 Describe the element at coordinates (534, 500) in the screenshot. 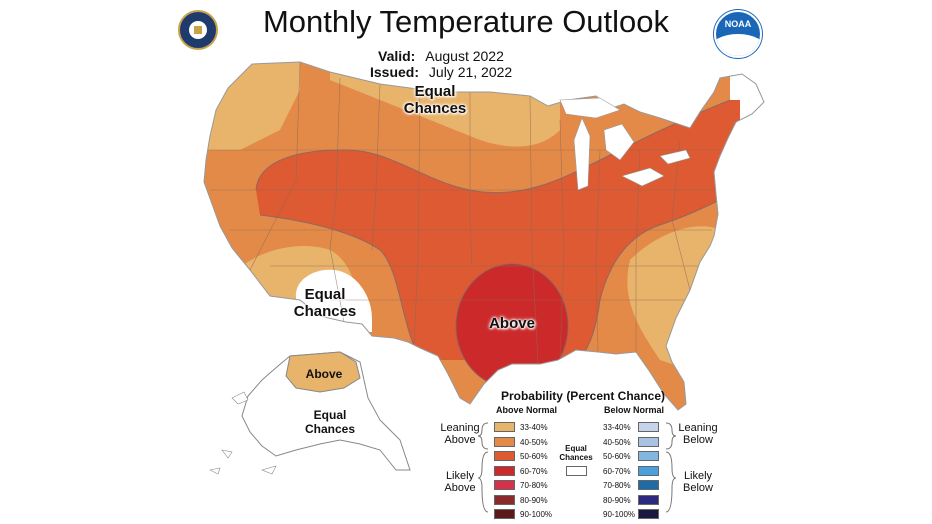

I see `legend-label-above: 80-90%` at that location.